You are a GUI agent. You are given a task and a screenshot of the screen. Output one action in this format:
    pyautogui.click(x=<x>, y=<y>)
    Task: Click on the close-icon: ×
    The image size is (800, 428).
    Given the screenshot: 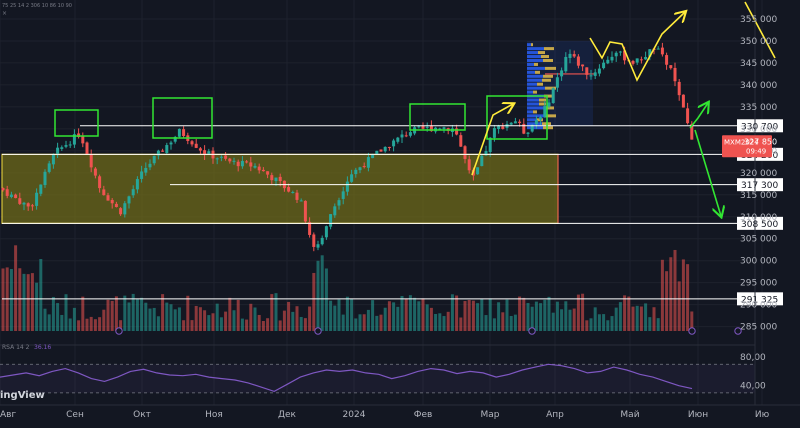 What is the action you would take?
    pyautogui.click(x=4, y=13)
    